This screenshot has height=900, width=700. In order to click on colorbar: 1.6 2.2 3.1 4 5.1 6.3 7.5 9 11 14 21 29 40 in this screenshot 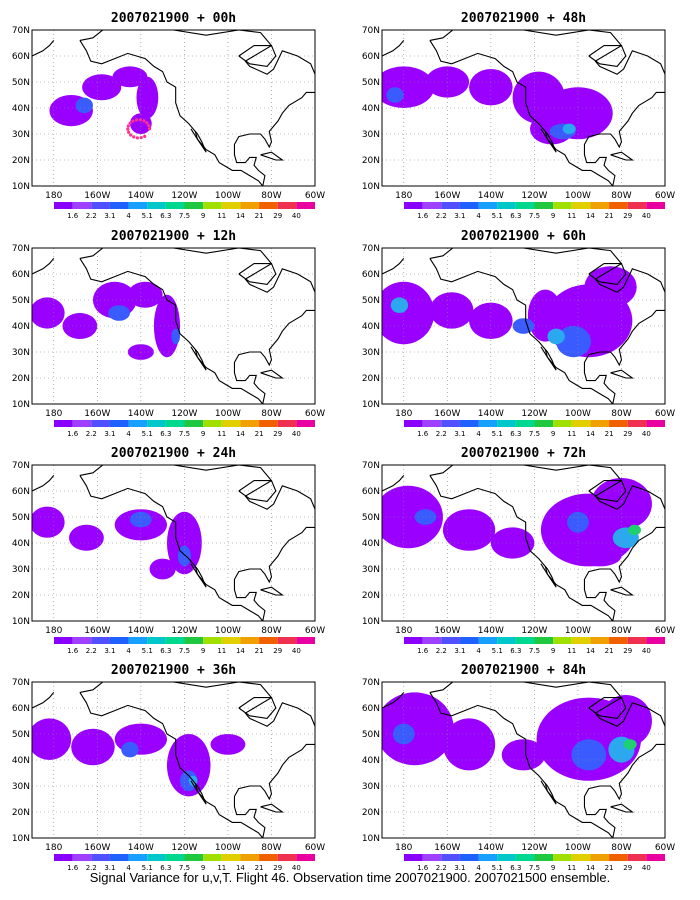, I will do `click(184, 211)`.